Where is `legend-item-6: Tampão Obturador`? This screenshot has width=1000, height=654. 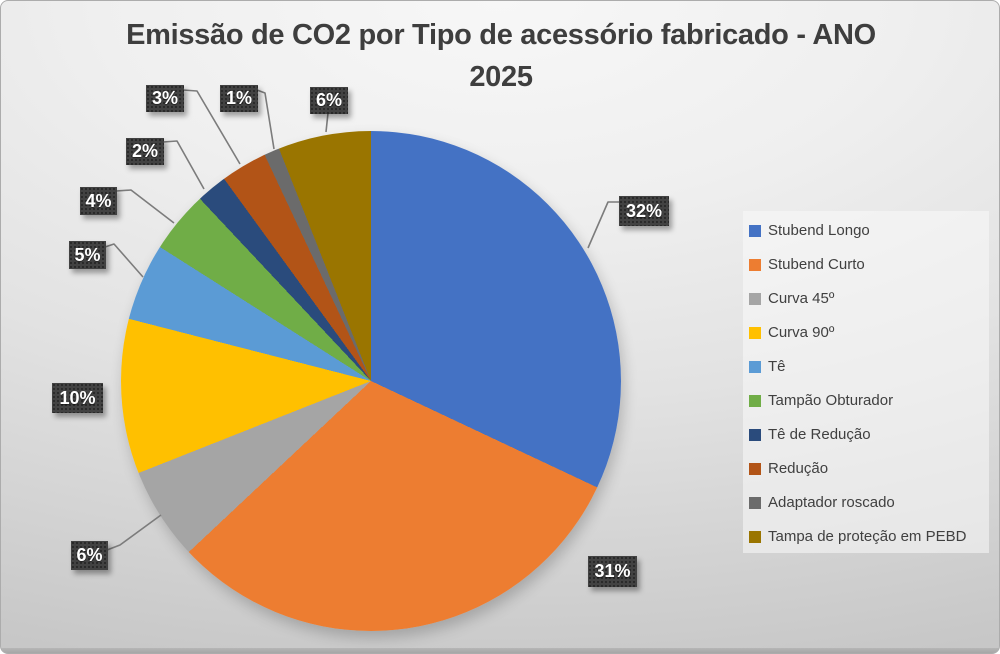 legend-item-6: Tampão Obturador is located at coordinates (866, 401).